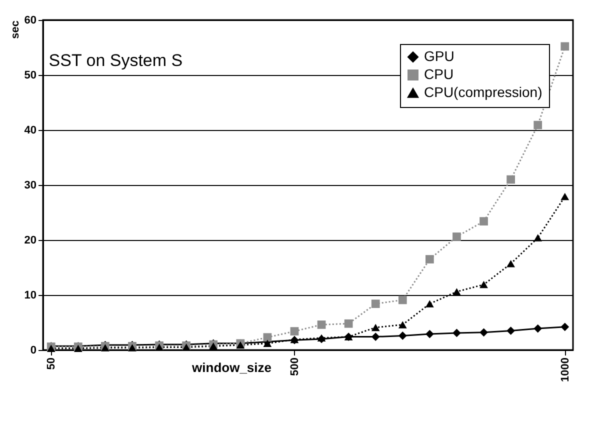 The height and width of the screenshot is (425, 596). What do you see at coordinates (483, 92) in the screenshot?
I see `legend-label: CPU(compression)` at bounding box center [483, 92].